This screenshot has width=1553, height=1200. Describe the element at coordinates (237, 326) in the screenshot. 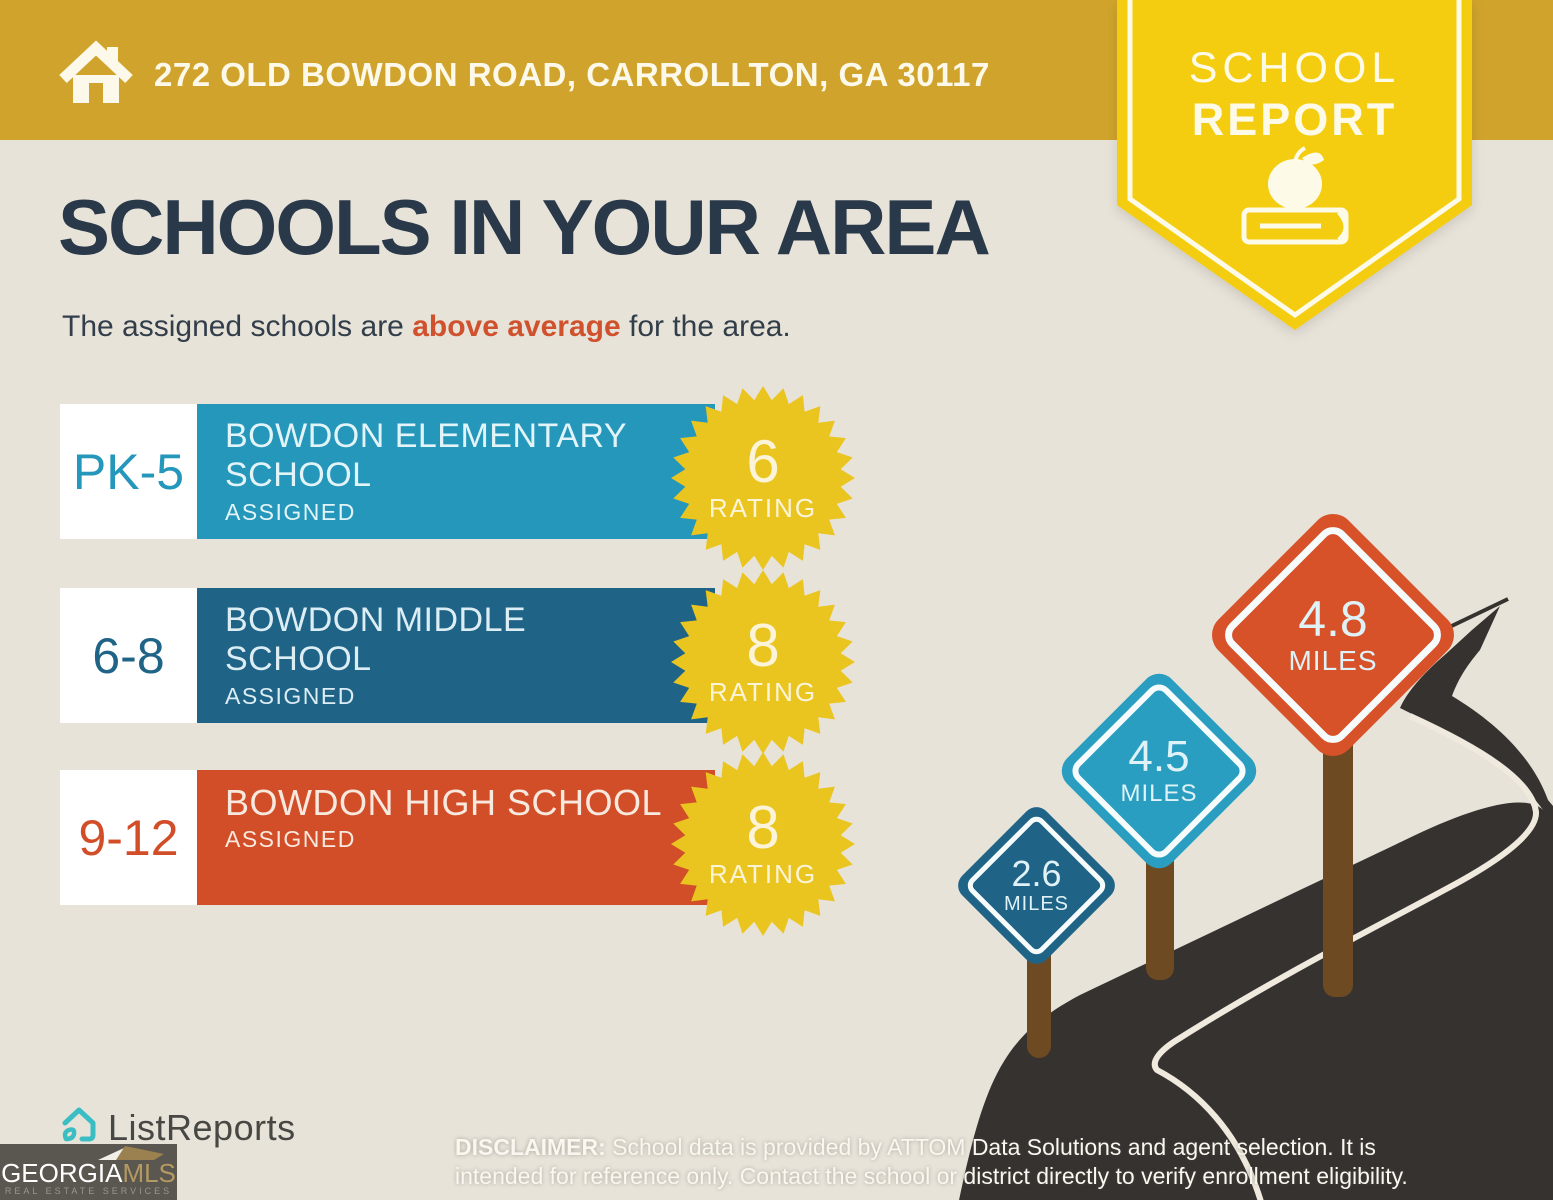

I see `subtitle-prefix: The assigned schools are` at that location.